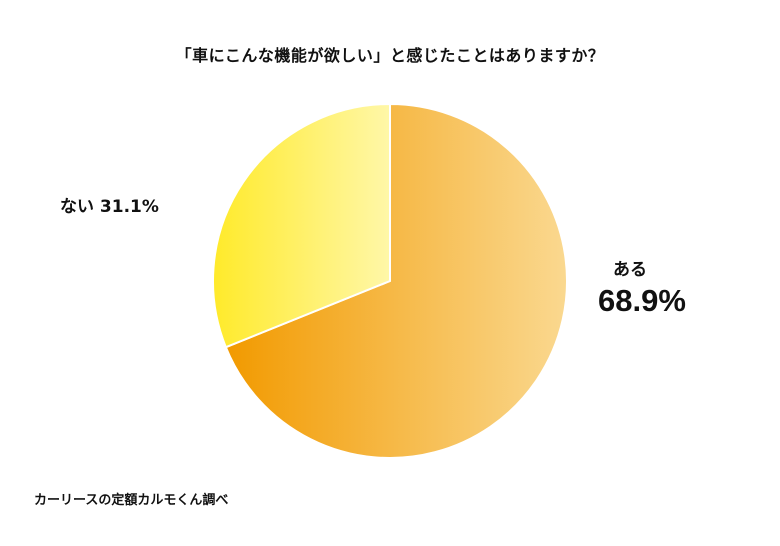 The height and width of the screenshot is (546, 780). I want to click on source-note: カーリースの定額カルモくん調べ, so click(131, 500).